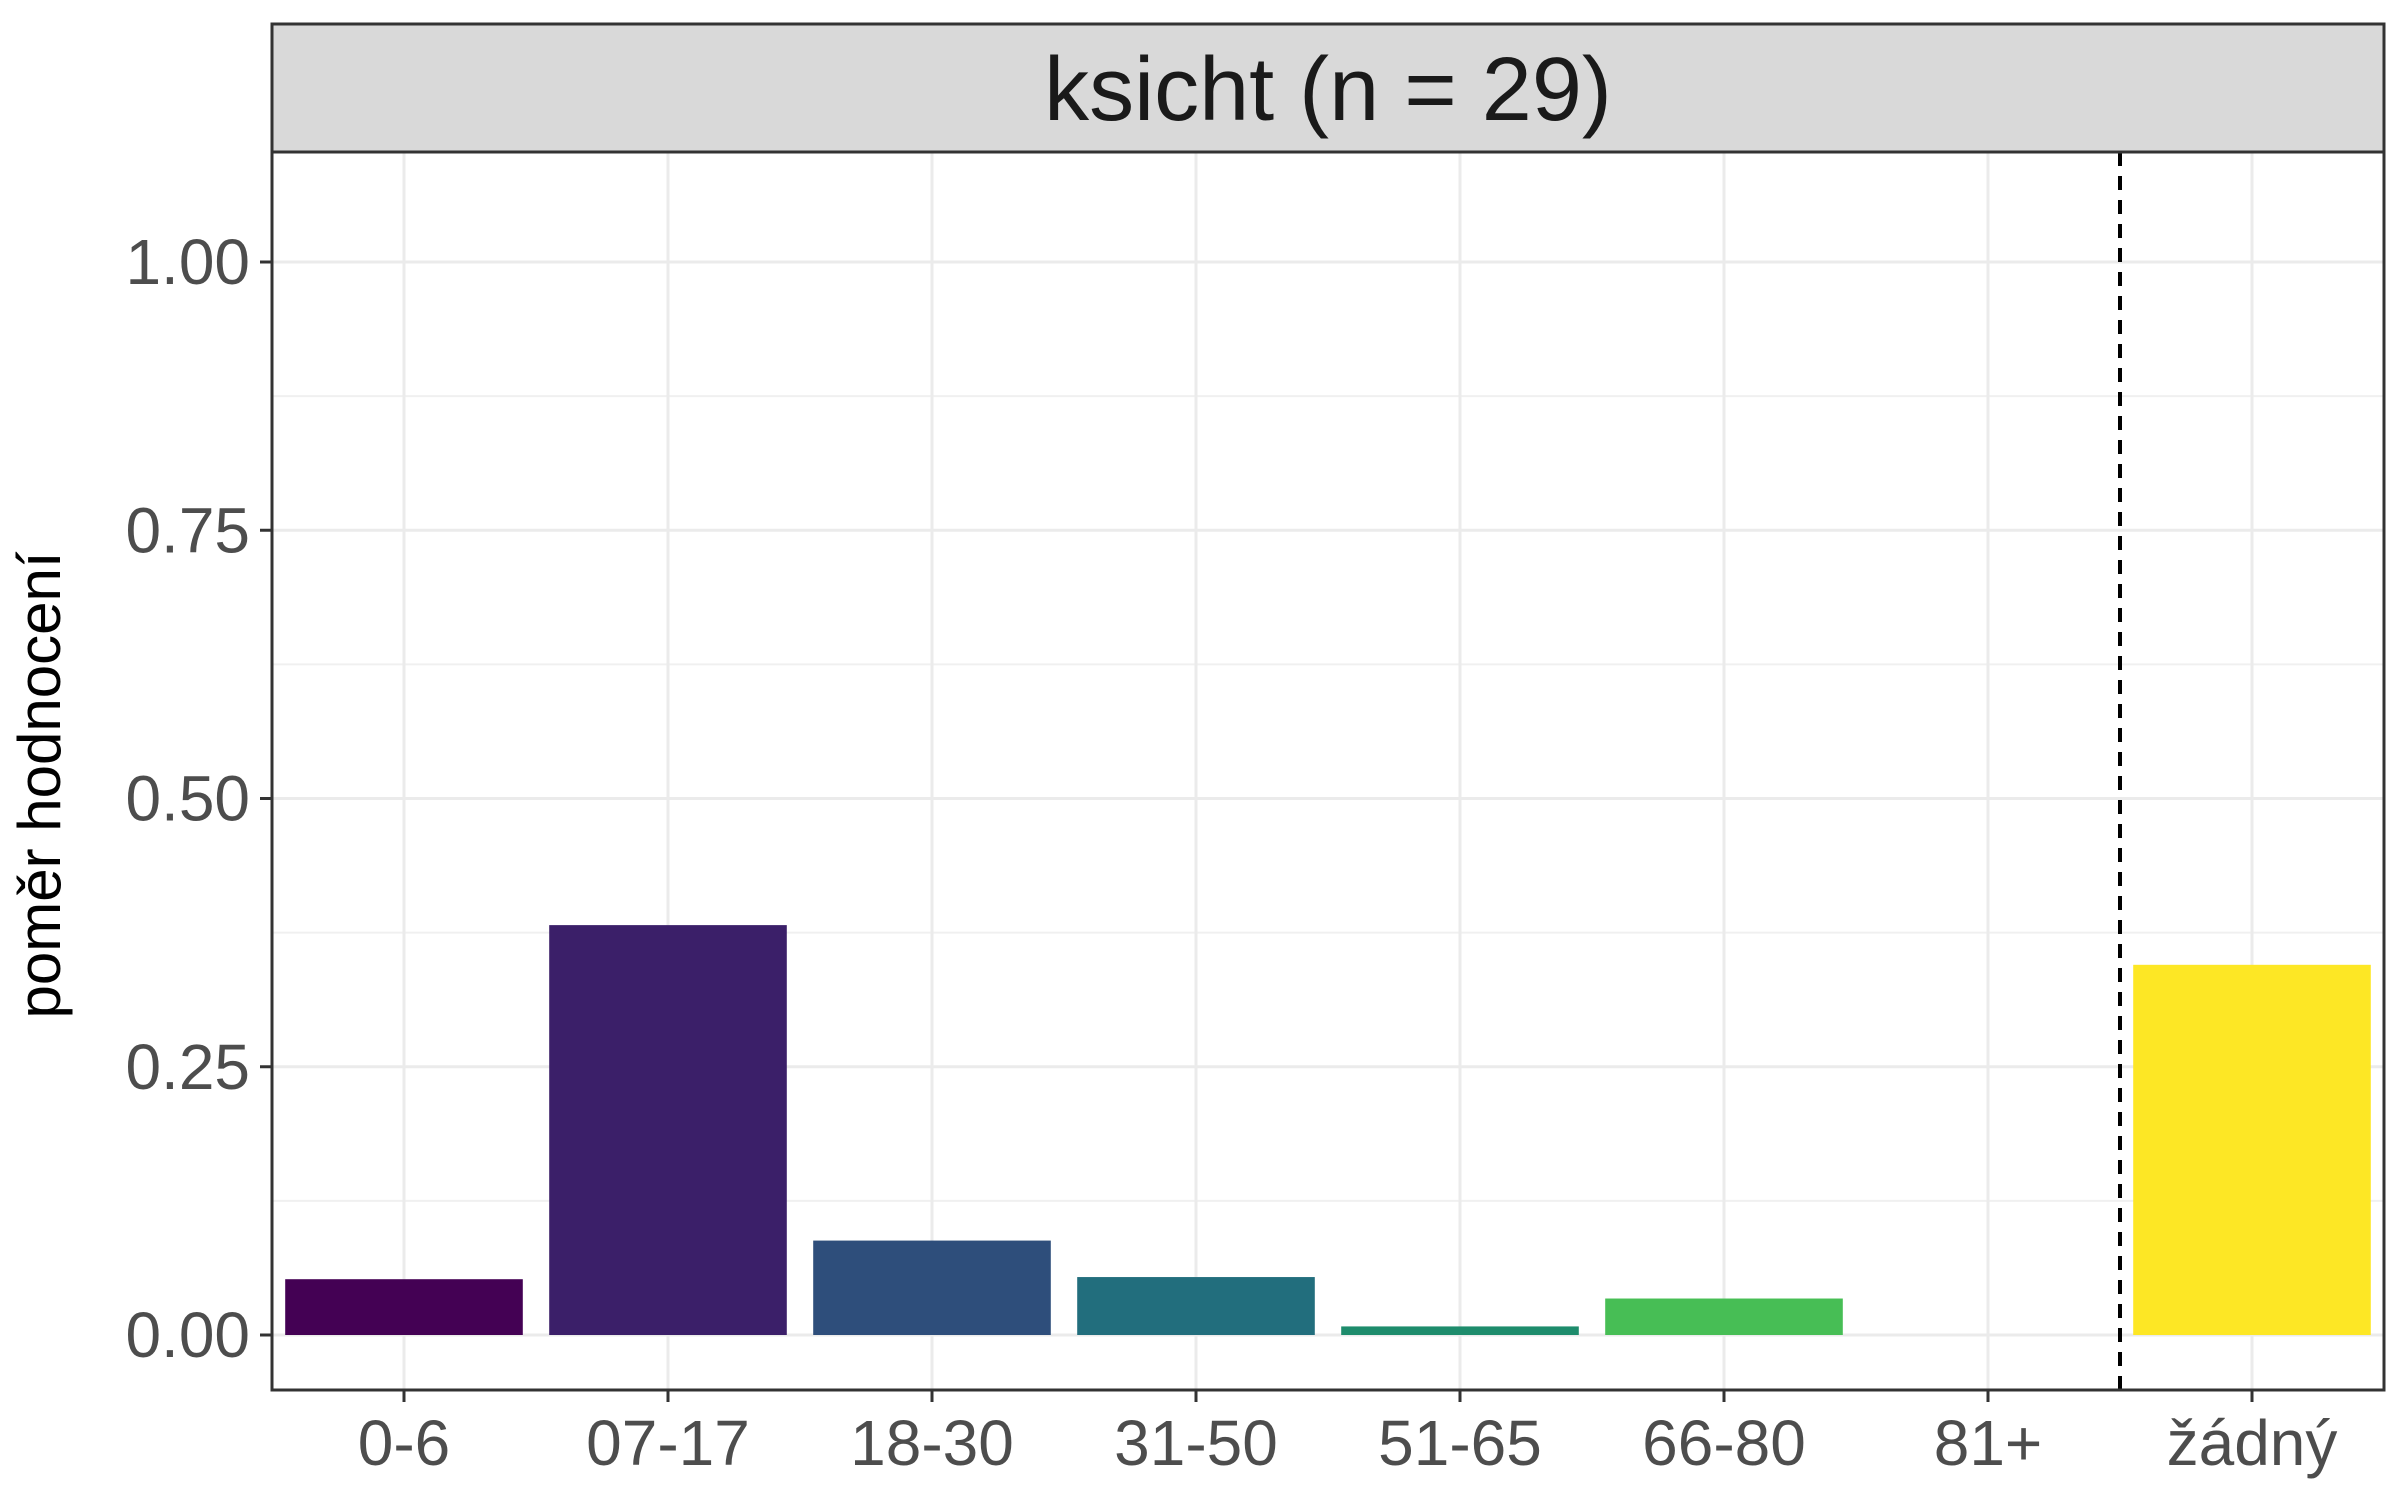  I want to click on y-axis-title: poměr hodnocení, so click(39, 784).